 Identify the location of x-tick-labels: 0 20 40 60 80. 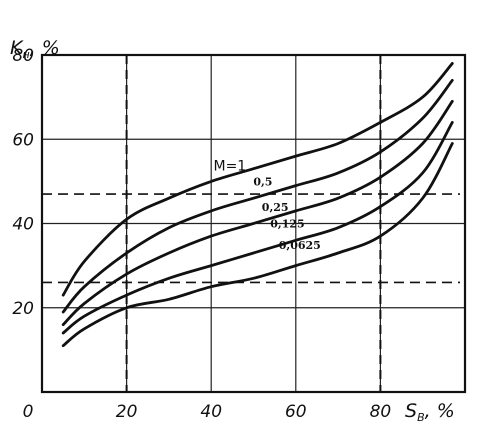
(207, 412).